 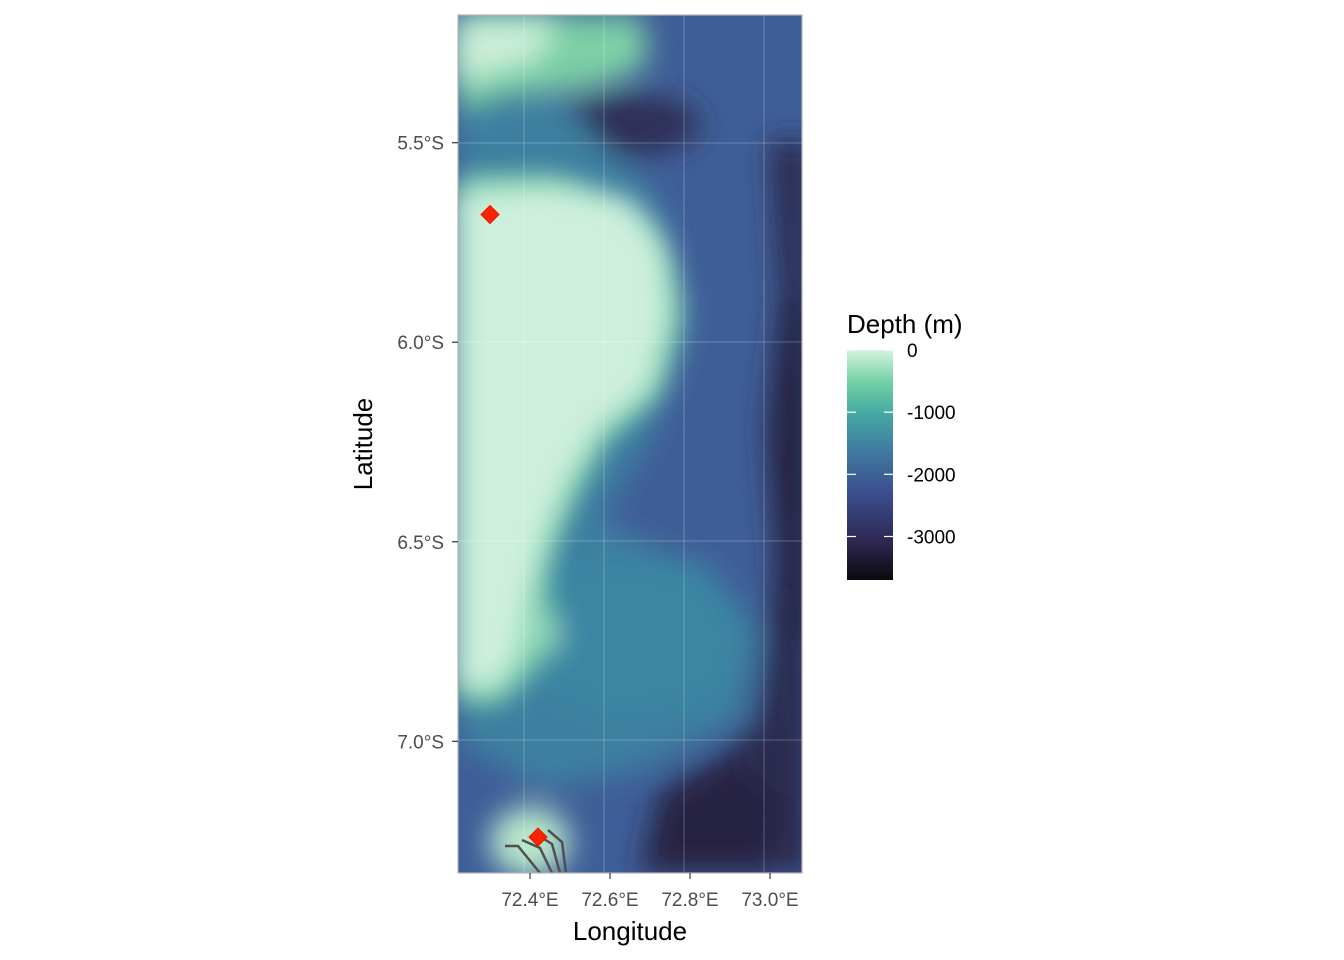 I want to click on y-axis-title: Latitude, so click(x=363, y=444).